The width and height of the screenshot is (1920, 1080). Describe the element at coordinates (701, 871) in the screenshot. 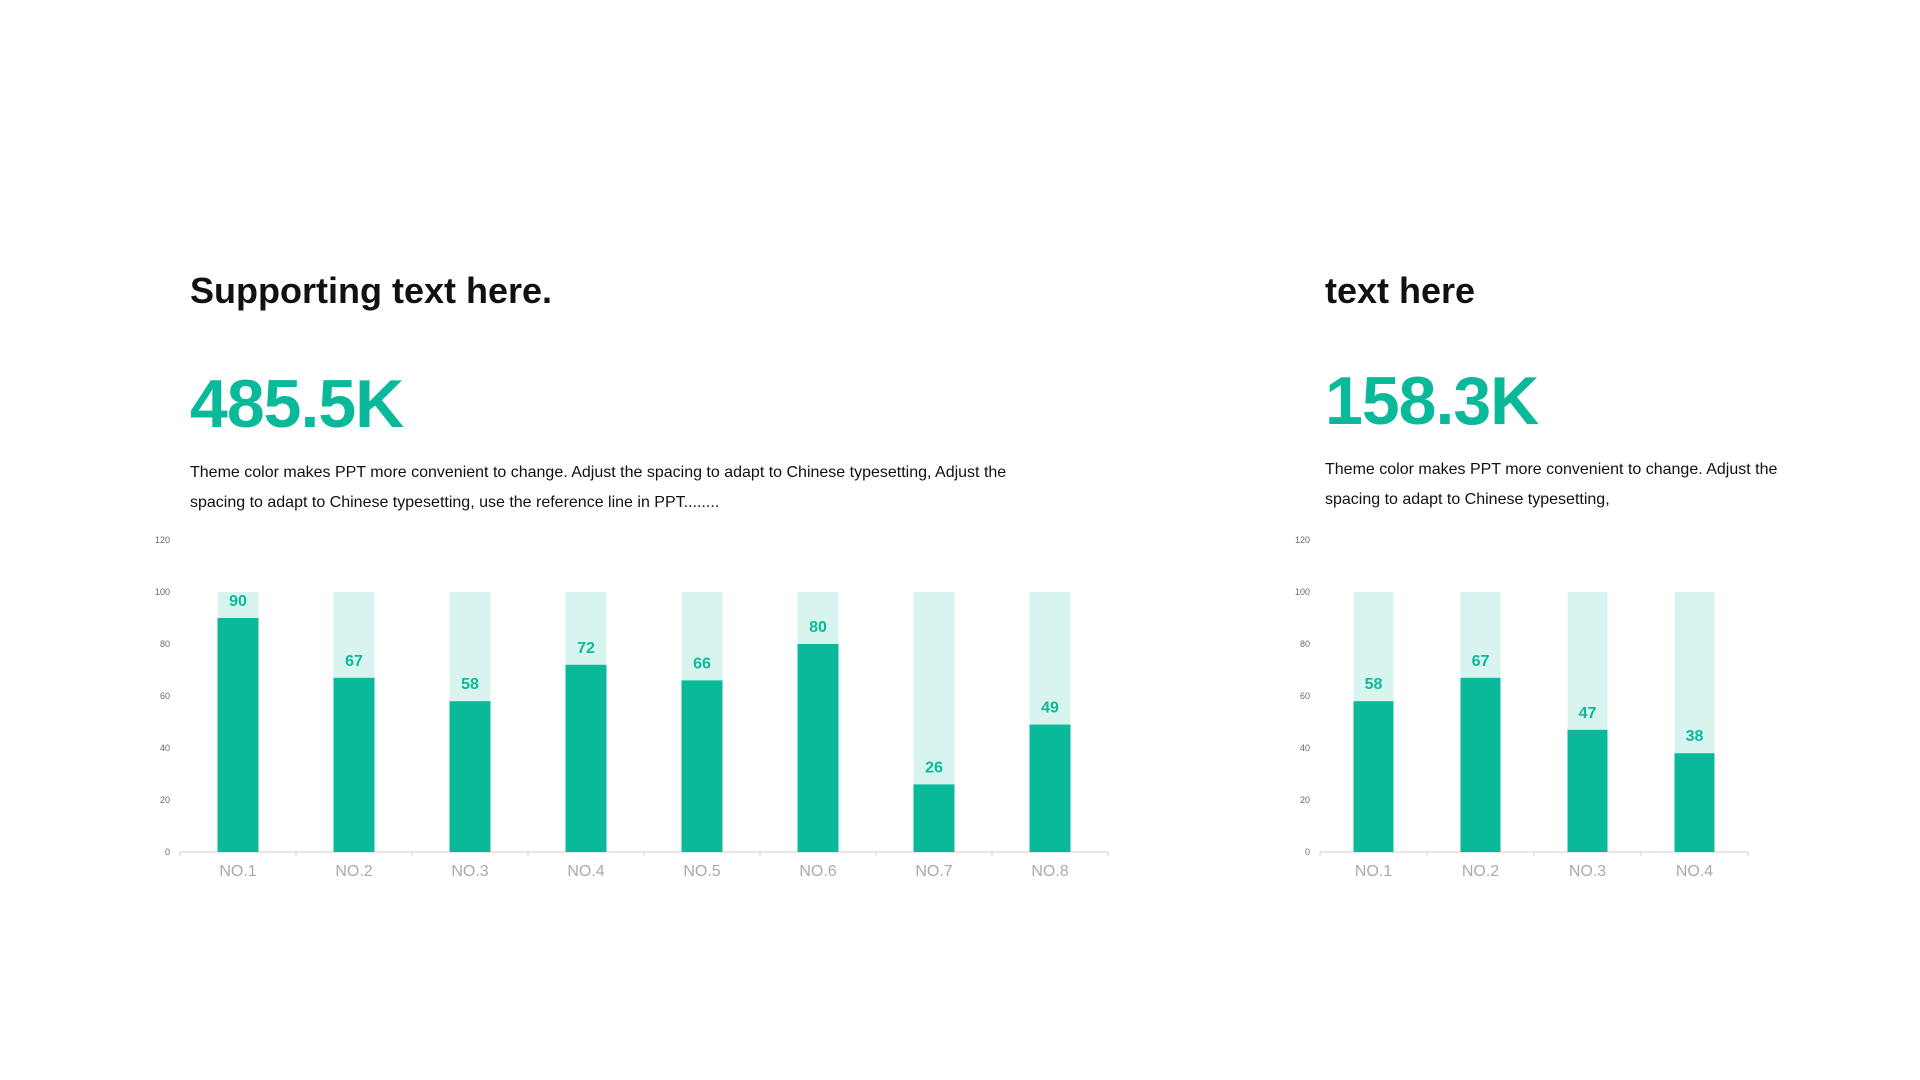

I see `category-label: NO.5` at that location.